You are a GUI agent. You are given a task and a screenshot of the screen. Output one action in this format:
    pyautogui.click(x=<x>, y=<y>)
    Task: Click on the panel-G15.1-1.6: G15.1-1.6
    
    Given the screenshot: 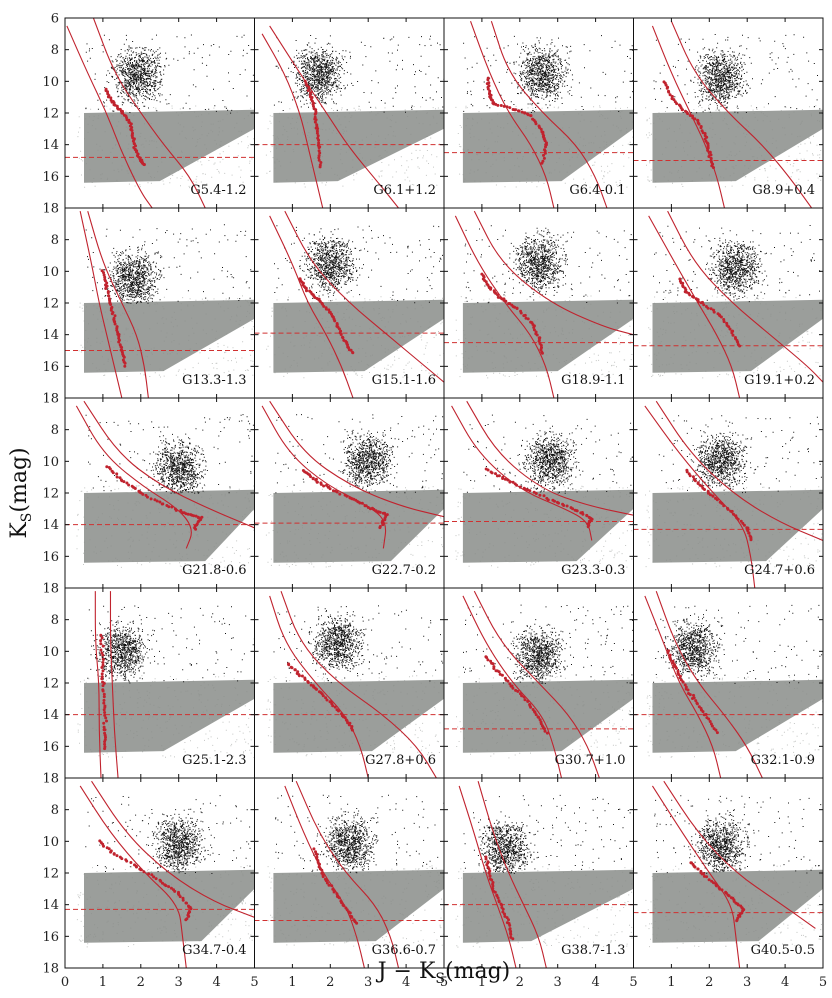 What is the action you would take?
    pyautogui.click(x=349, y=303)
    